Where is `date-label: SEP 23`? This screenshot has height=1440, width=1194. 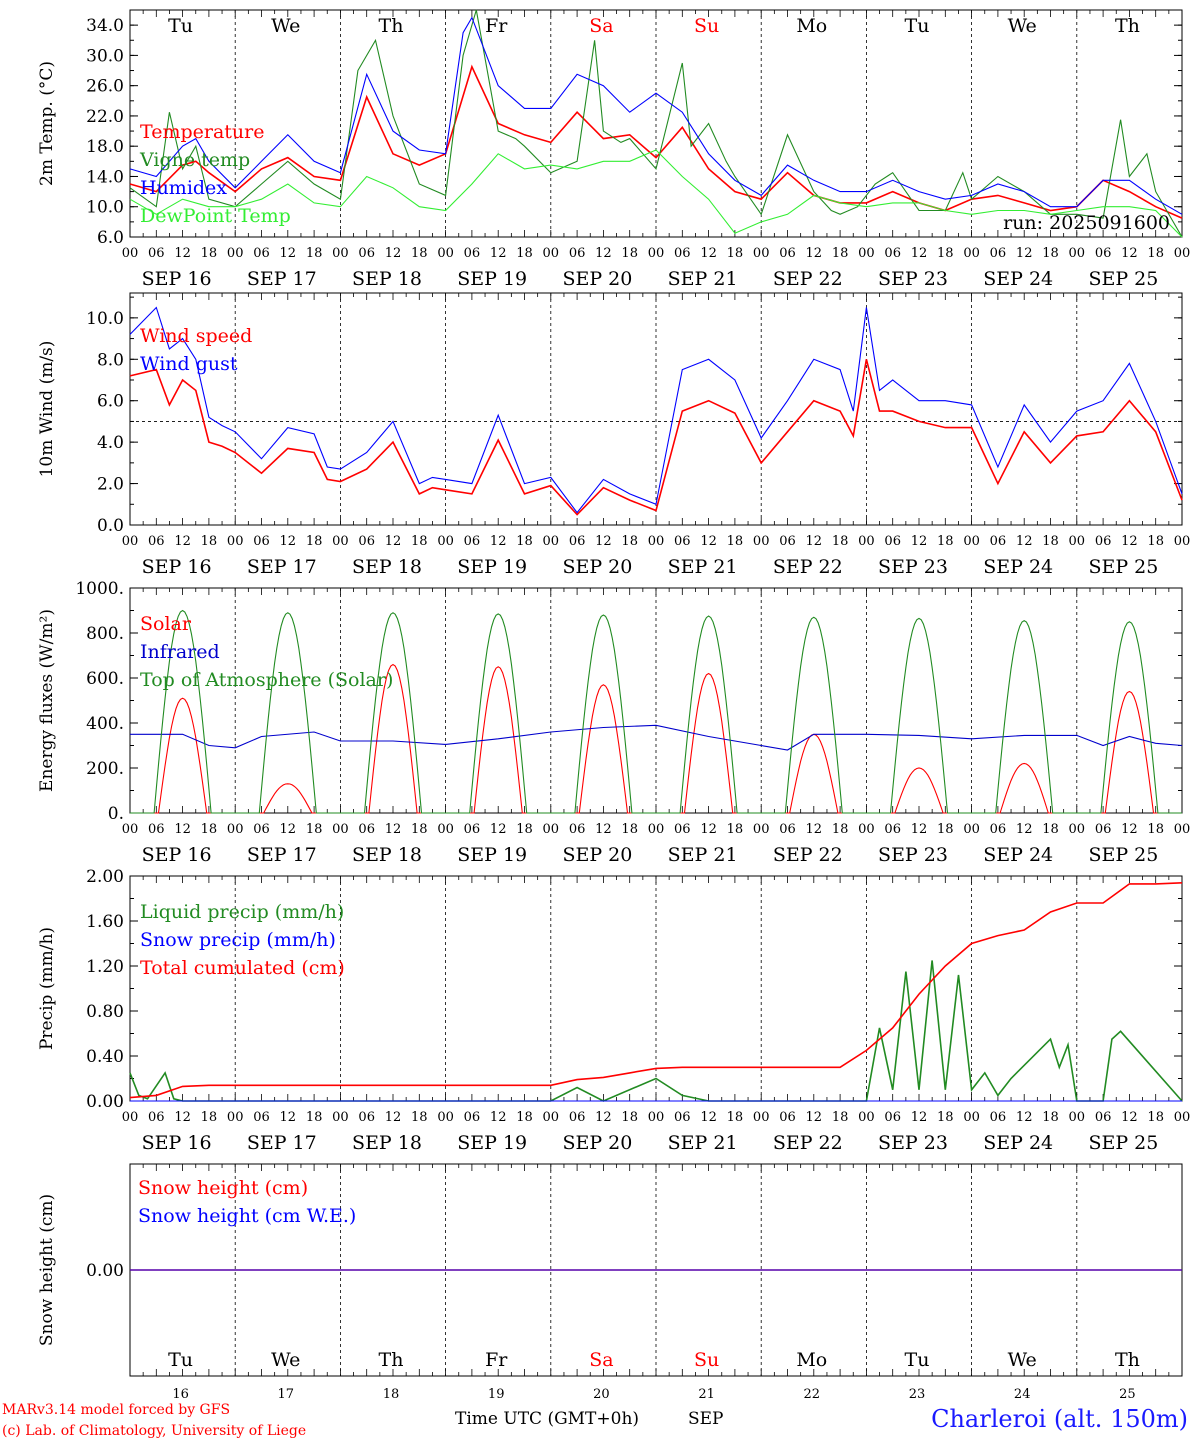 date-label: SEP 23 is located at coordinates (913, 567).